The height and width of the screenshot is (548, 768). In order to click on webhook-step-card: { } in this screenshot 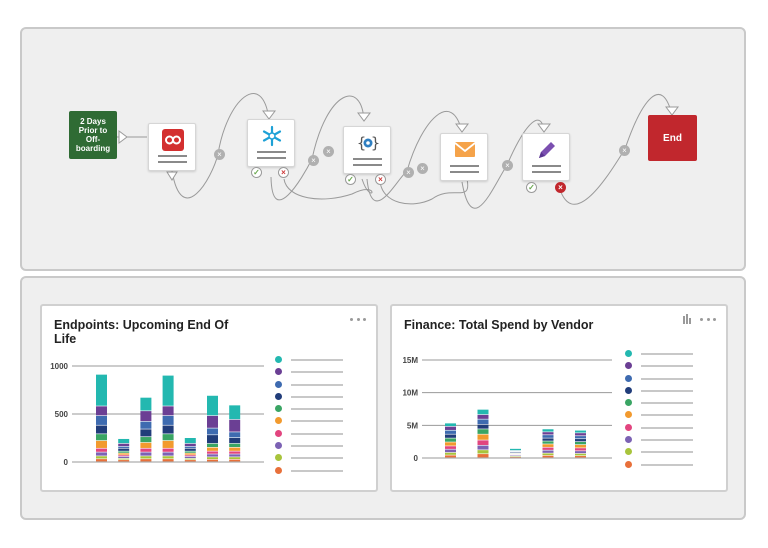, I will do `click(367, 150)`.